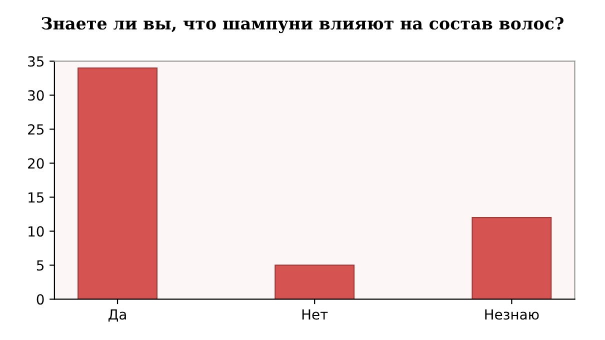 This screenshot has height=340, width=605. Describe the element at coordinates (36, 61) in the screenshot. I see `y-tick-label: 35` at that location.